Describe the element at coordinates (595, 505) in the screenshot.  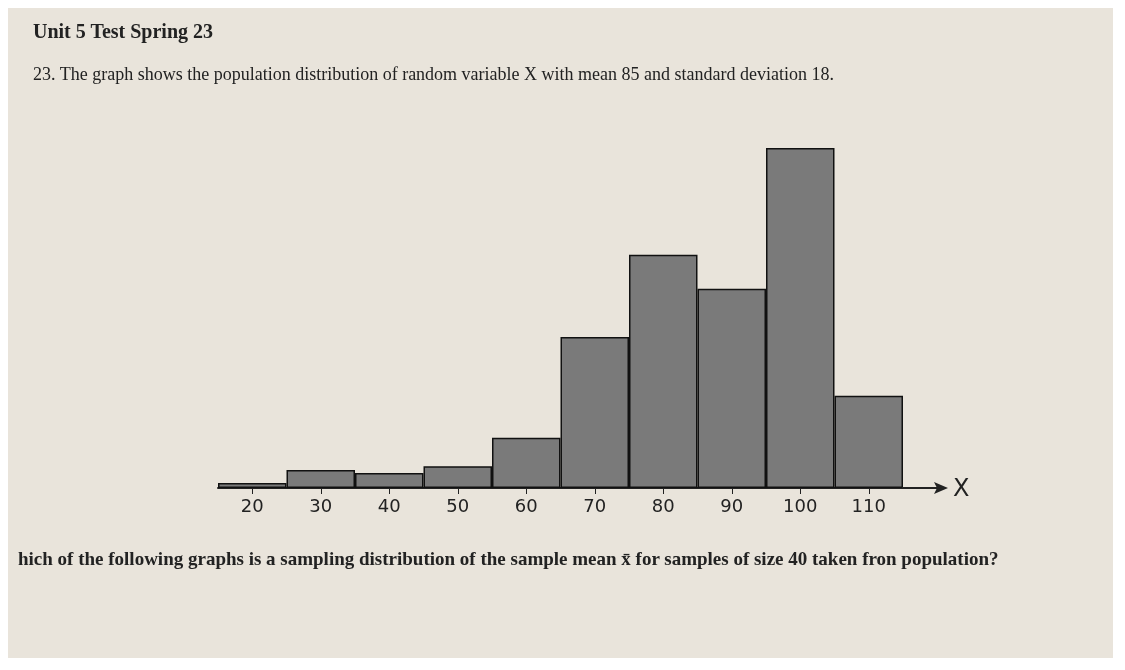
I see `x-tick-label: 70` at that location.